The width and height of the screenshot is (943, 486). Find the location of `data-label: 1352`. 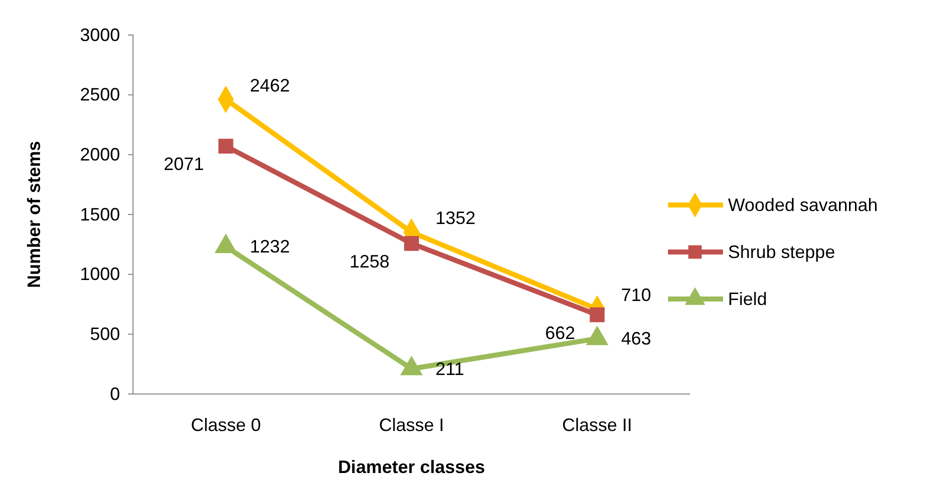

data-label: 1352 is located at coordinates (456, 218).